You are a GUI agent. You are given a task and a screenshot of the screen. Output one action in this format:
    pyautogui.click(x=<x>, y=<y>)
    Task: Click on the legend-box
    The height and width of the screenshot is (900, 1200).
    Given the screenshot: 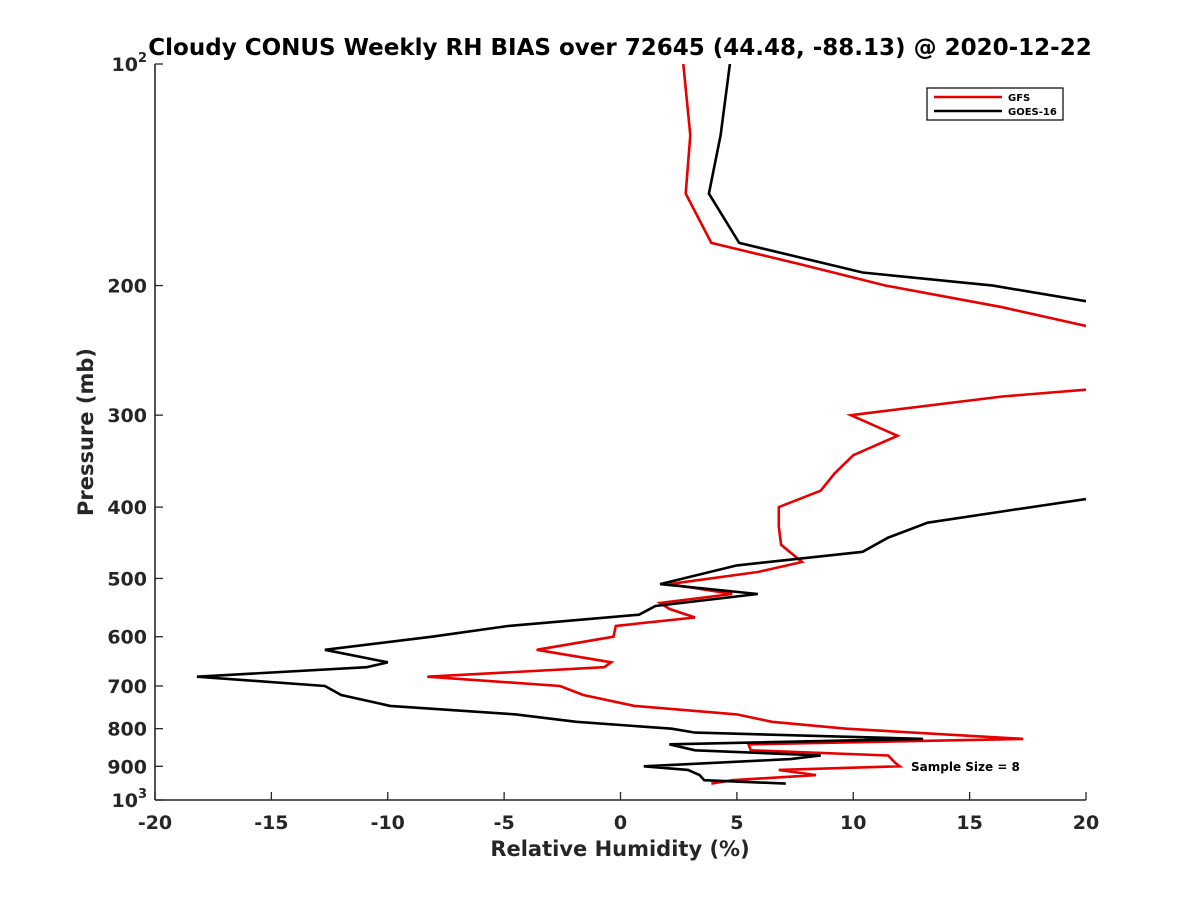 What is the action you would take?
    pyautogui.click(x=995, y=104)
    